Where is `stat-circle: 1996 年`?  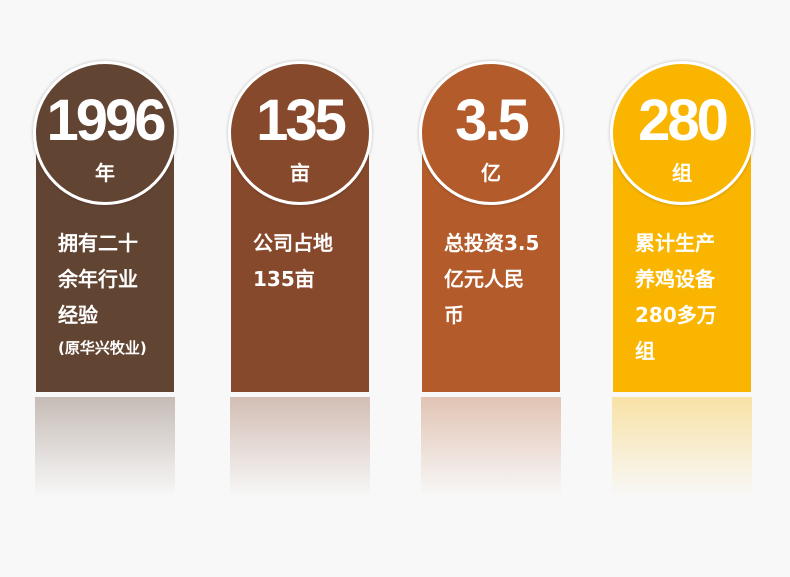 stat-circle: 1996 年 is located at coordinates (105, 133).